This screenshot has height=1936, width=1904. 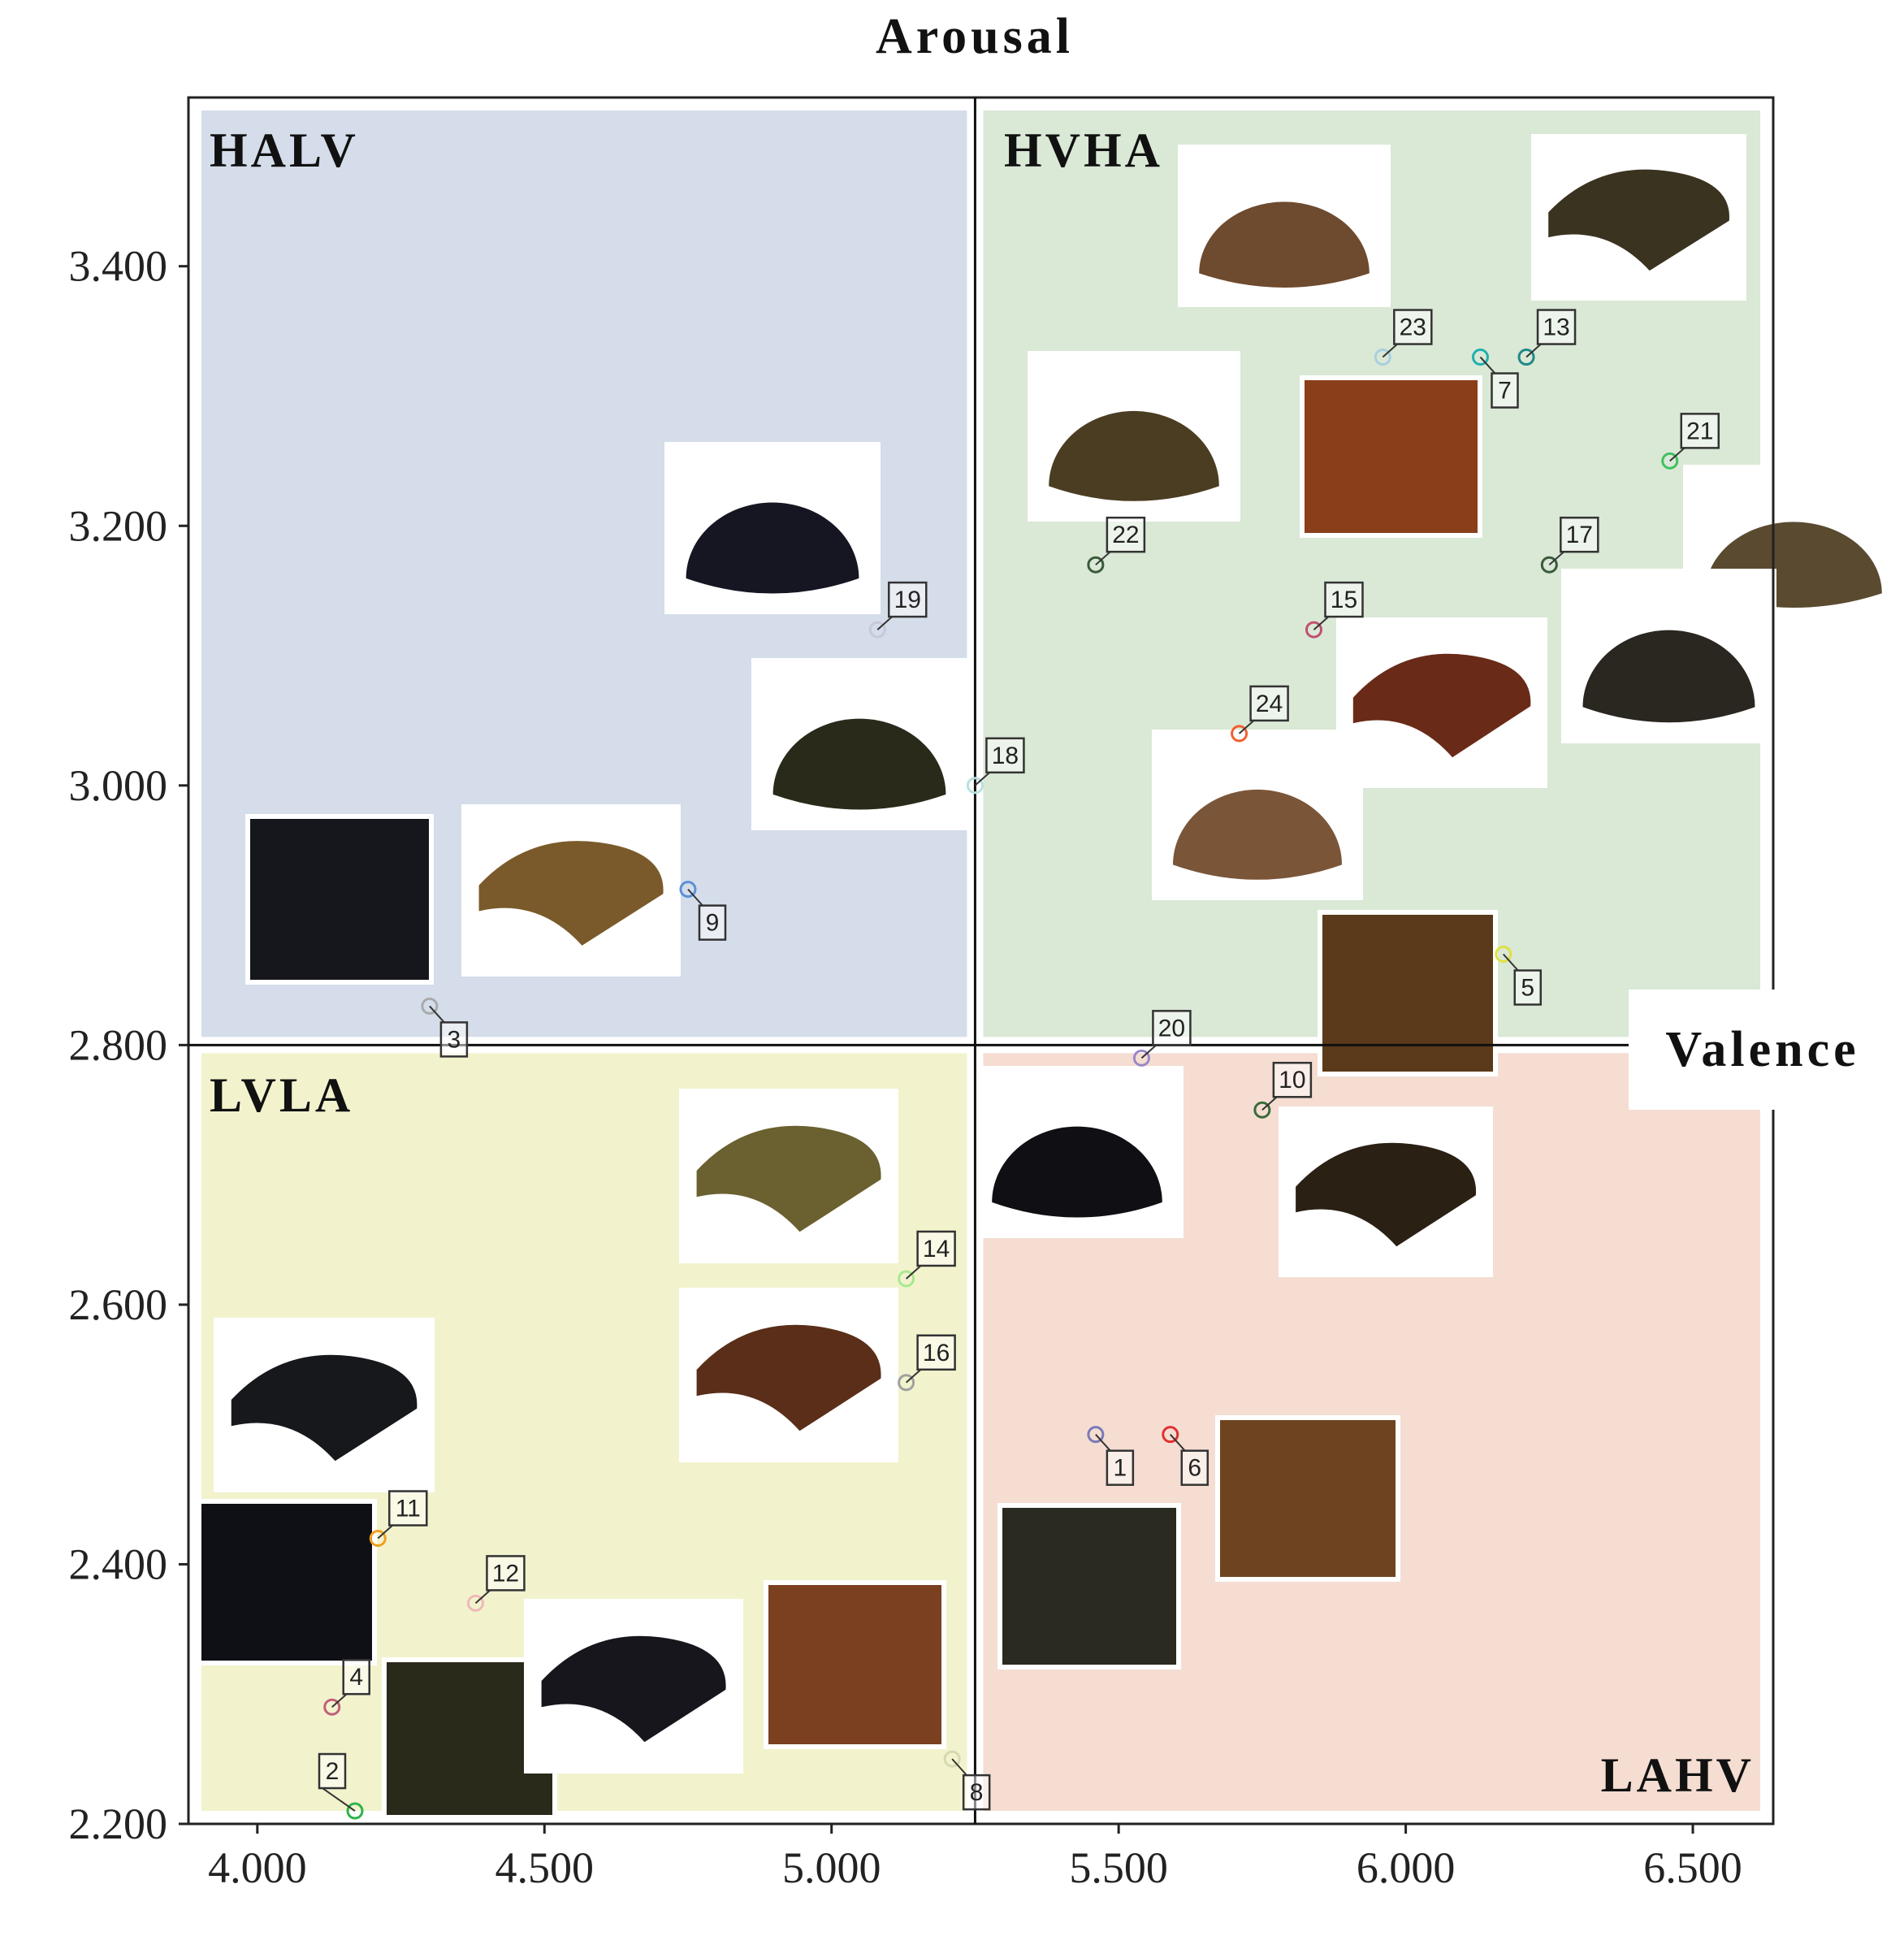 I want to click on point-label: 4, so click(x=356, y=1678).